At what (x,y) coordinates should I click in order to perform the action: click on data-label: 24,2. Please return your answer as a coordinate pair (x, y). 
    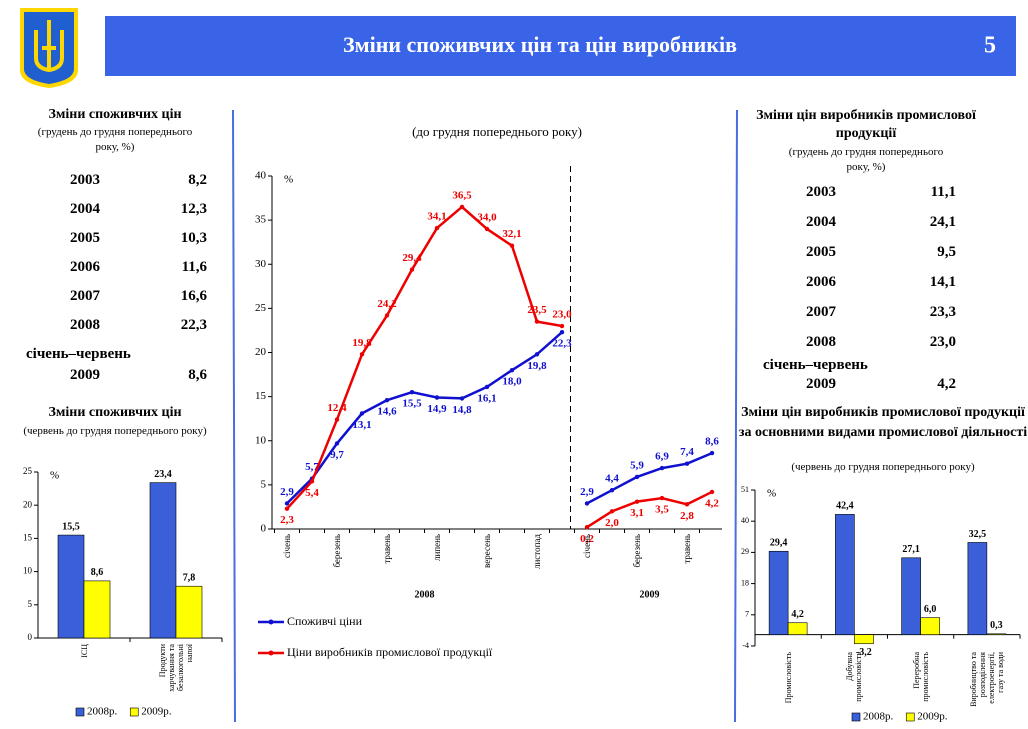
    Looking at the image, I should click on (387, 304).